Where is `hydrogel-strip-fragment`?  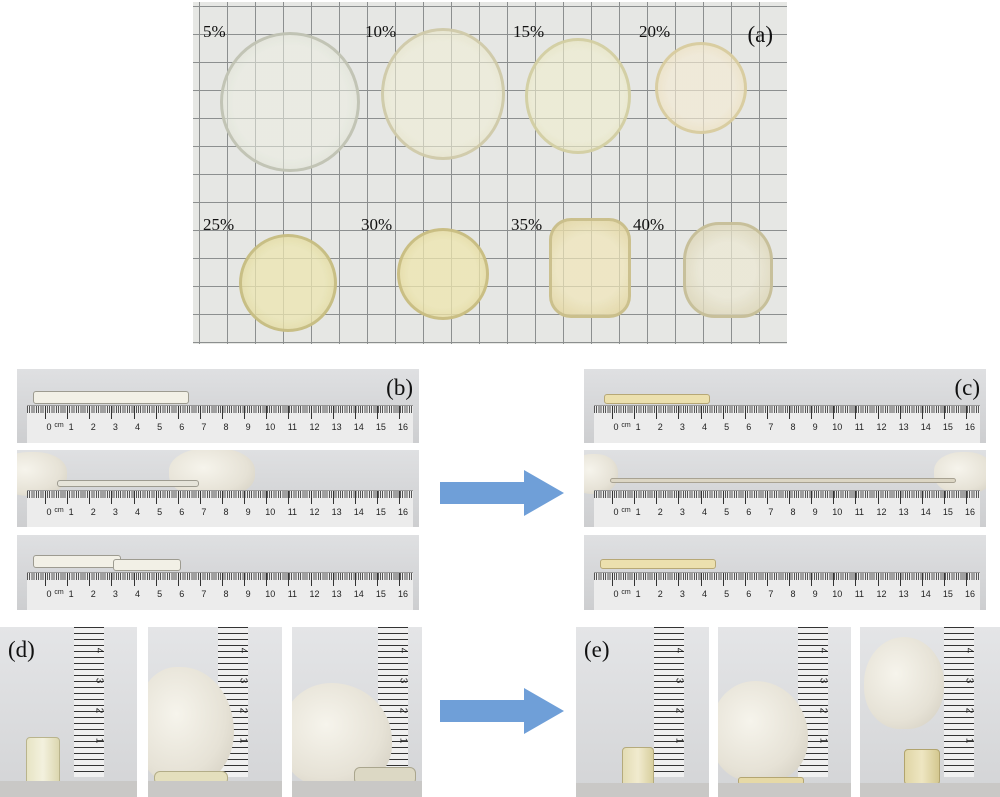 hydrogel-strip-fragment is located at coordinates (147, 565).